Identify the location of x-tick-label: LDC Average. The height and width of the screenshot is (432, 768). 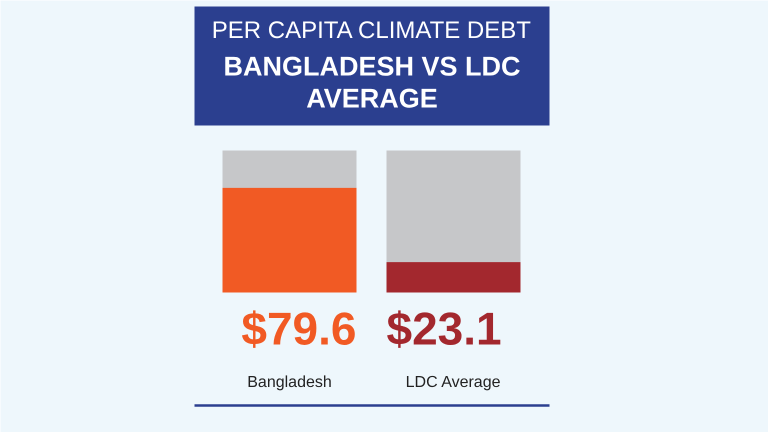
(453, 382).